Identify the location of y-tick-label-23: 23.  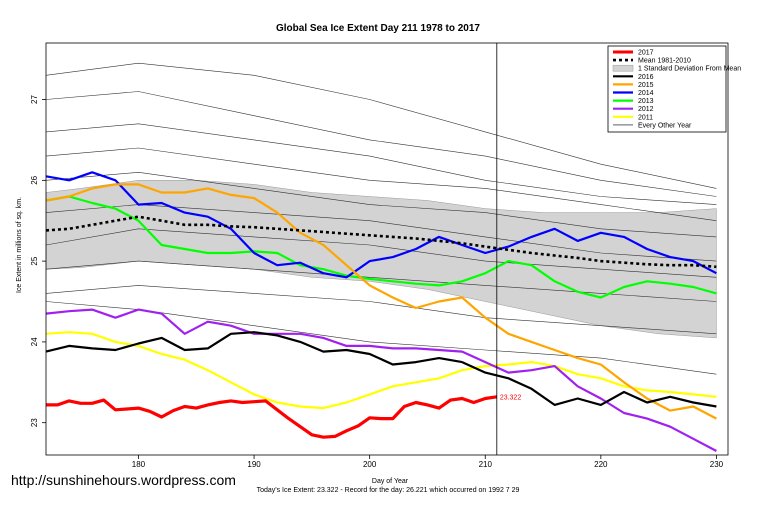
(34, 422).